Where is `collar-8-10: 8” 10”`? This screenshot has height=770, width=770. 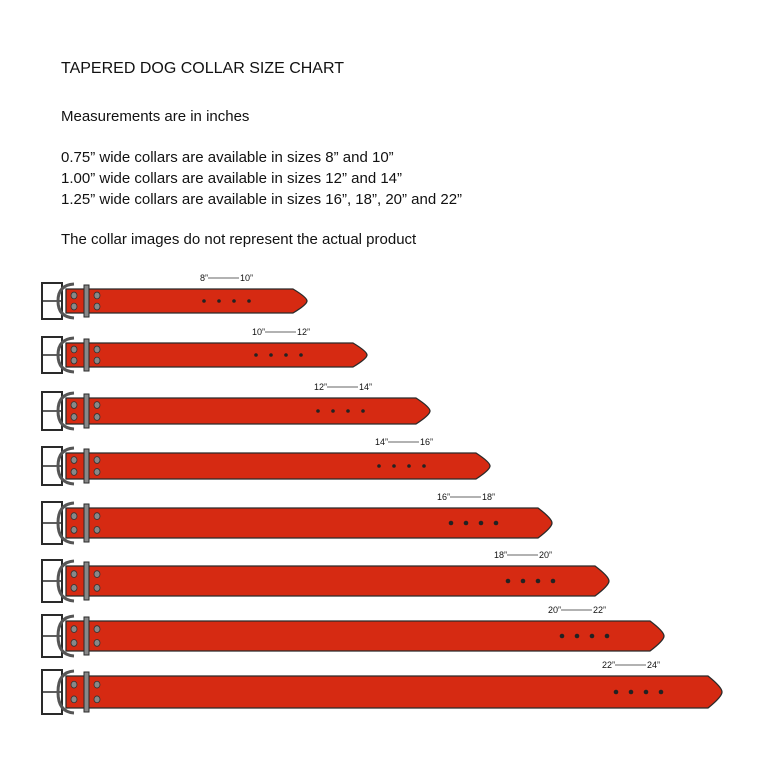 collar-8-10: 8” 10” is located at coordinates (174, 296).